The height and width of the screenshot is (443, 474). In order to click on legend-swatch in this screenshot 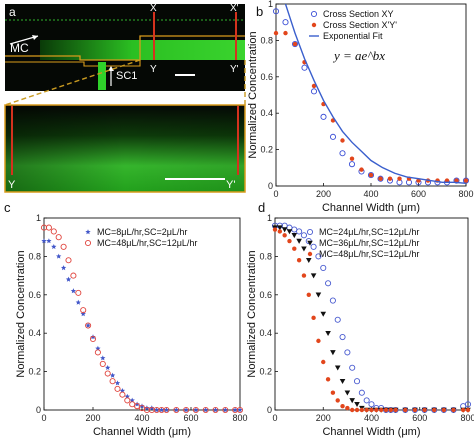, I will do `click(310, 243)`.